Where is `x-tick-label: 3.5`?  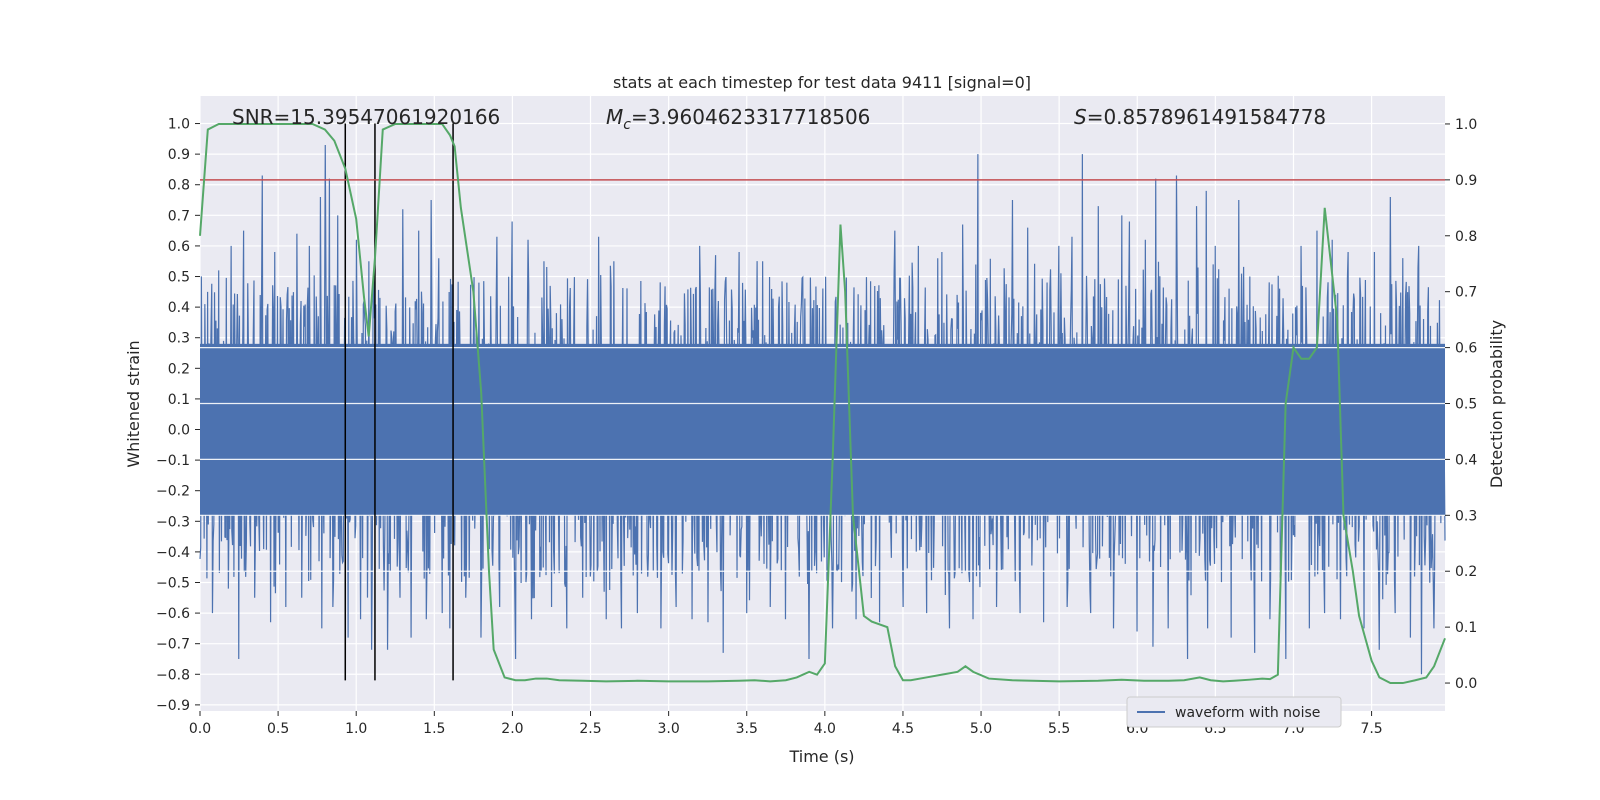
x-tick-label: 3.5 is located at coordinates (747, 729).